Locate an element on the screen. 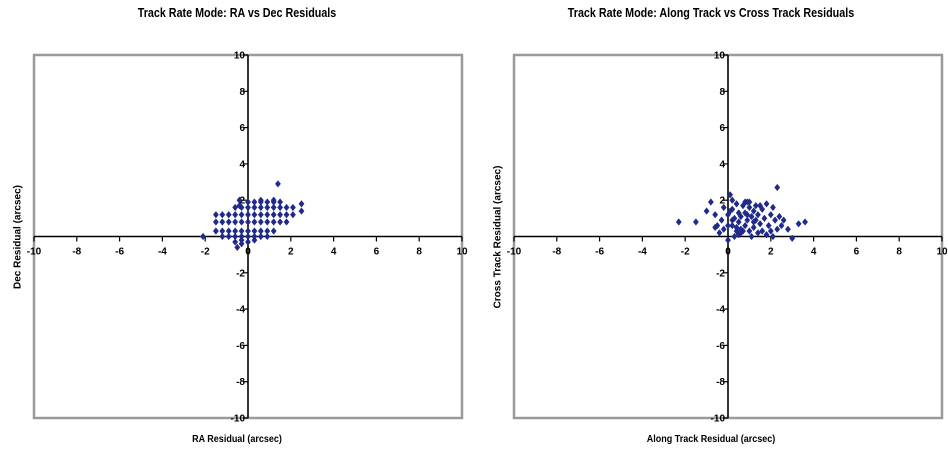 Image resolution: width=948 pixels, height=453 pixels. y-axis-label: Dec Residual (arcsec) is located at coordinates (18, 237).